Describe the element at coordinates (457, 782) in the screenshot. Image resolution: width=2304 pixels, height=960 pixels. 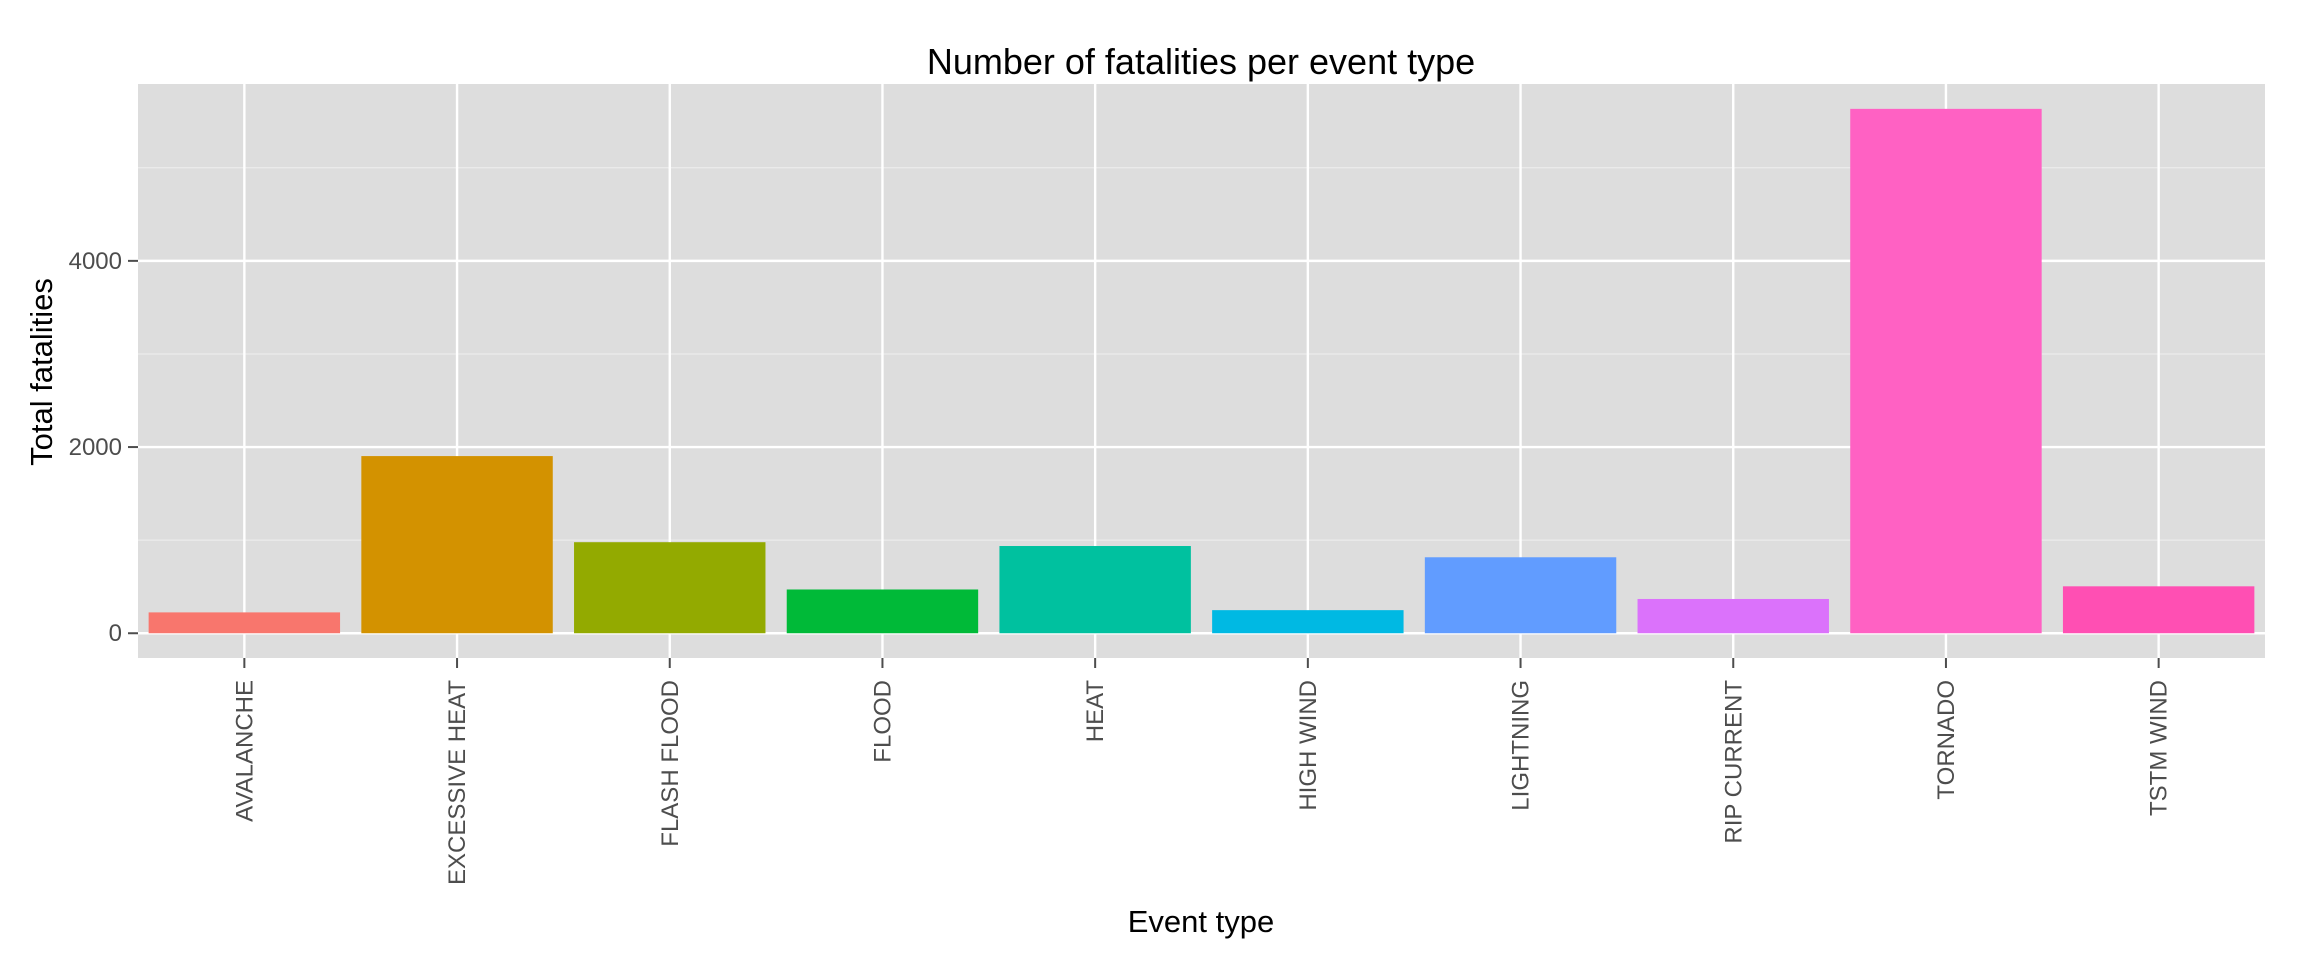
I see `x-tick-label: EXCESSIVE HEAT` at that location.